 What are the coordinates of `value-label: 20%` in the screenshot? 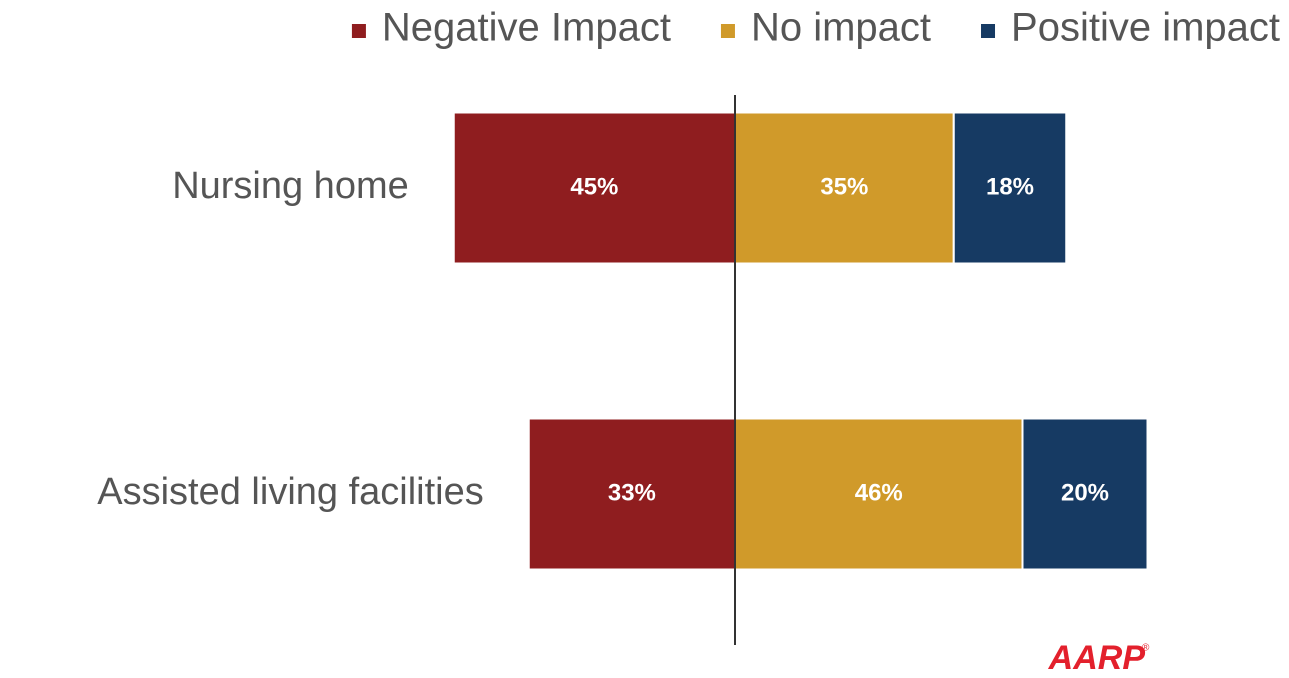 It's located at (1085, 492).